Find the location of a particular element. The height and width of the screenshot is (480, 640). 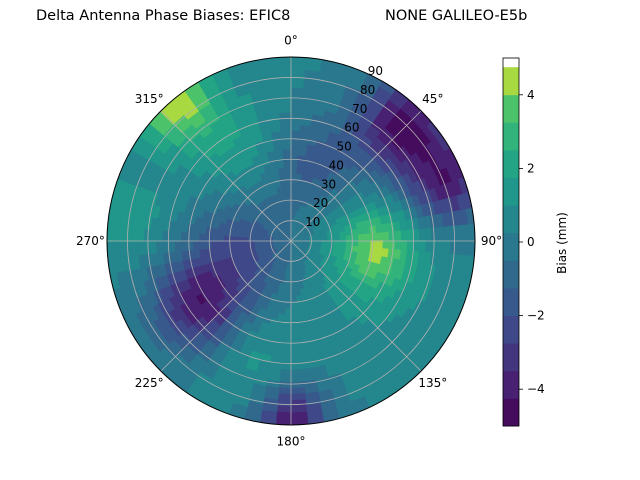

radial-tick-label: 30 is located at coordinates (328, 184).